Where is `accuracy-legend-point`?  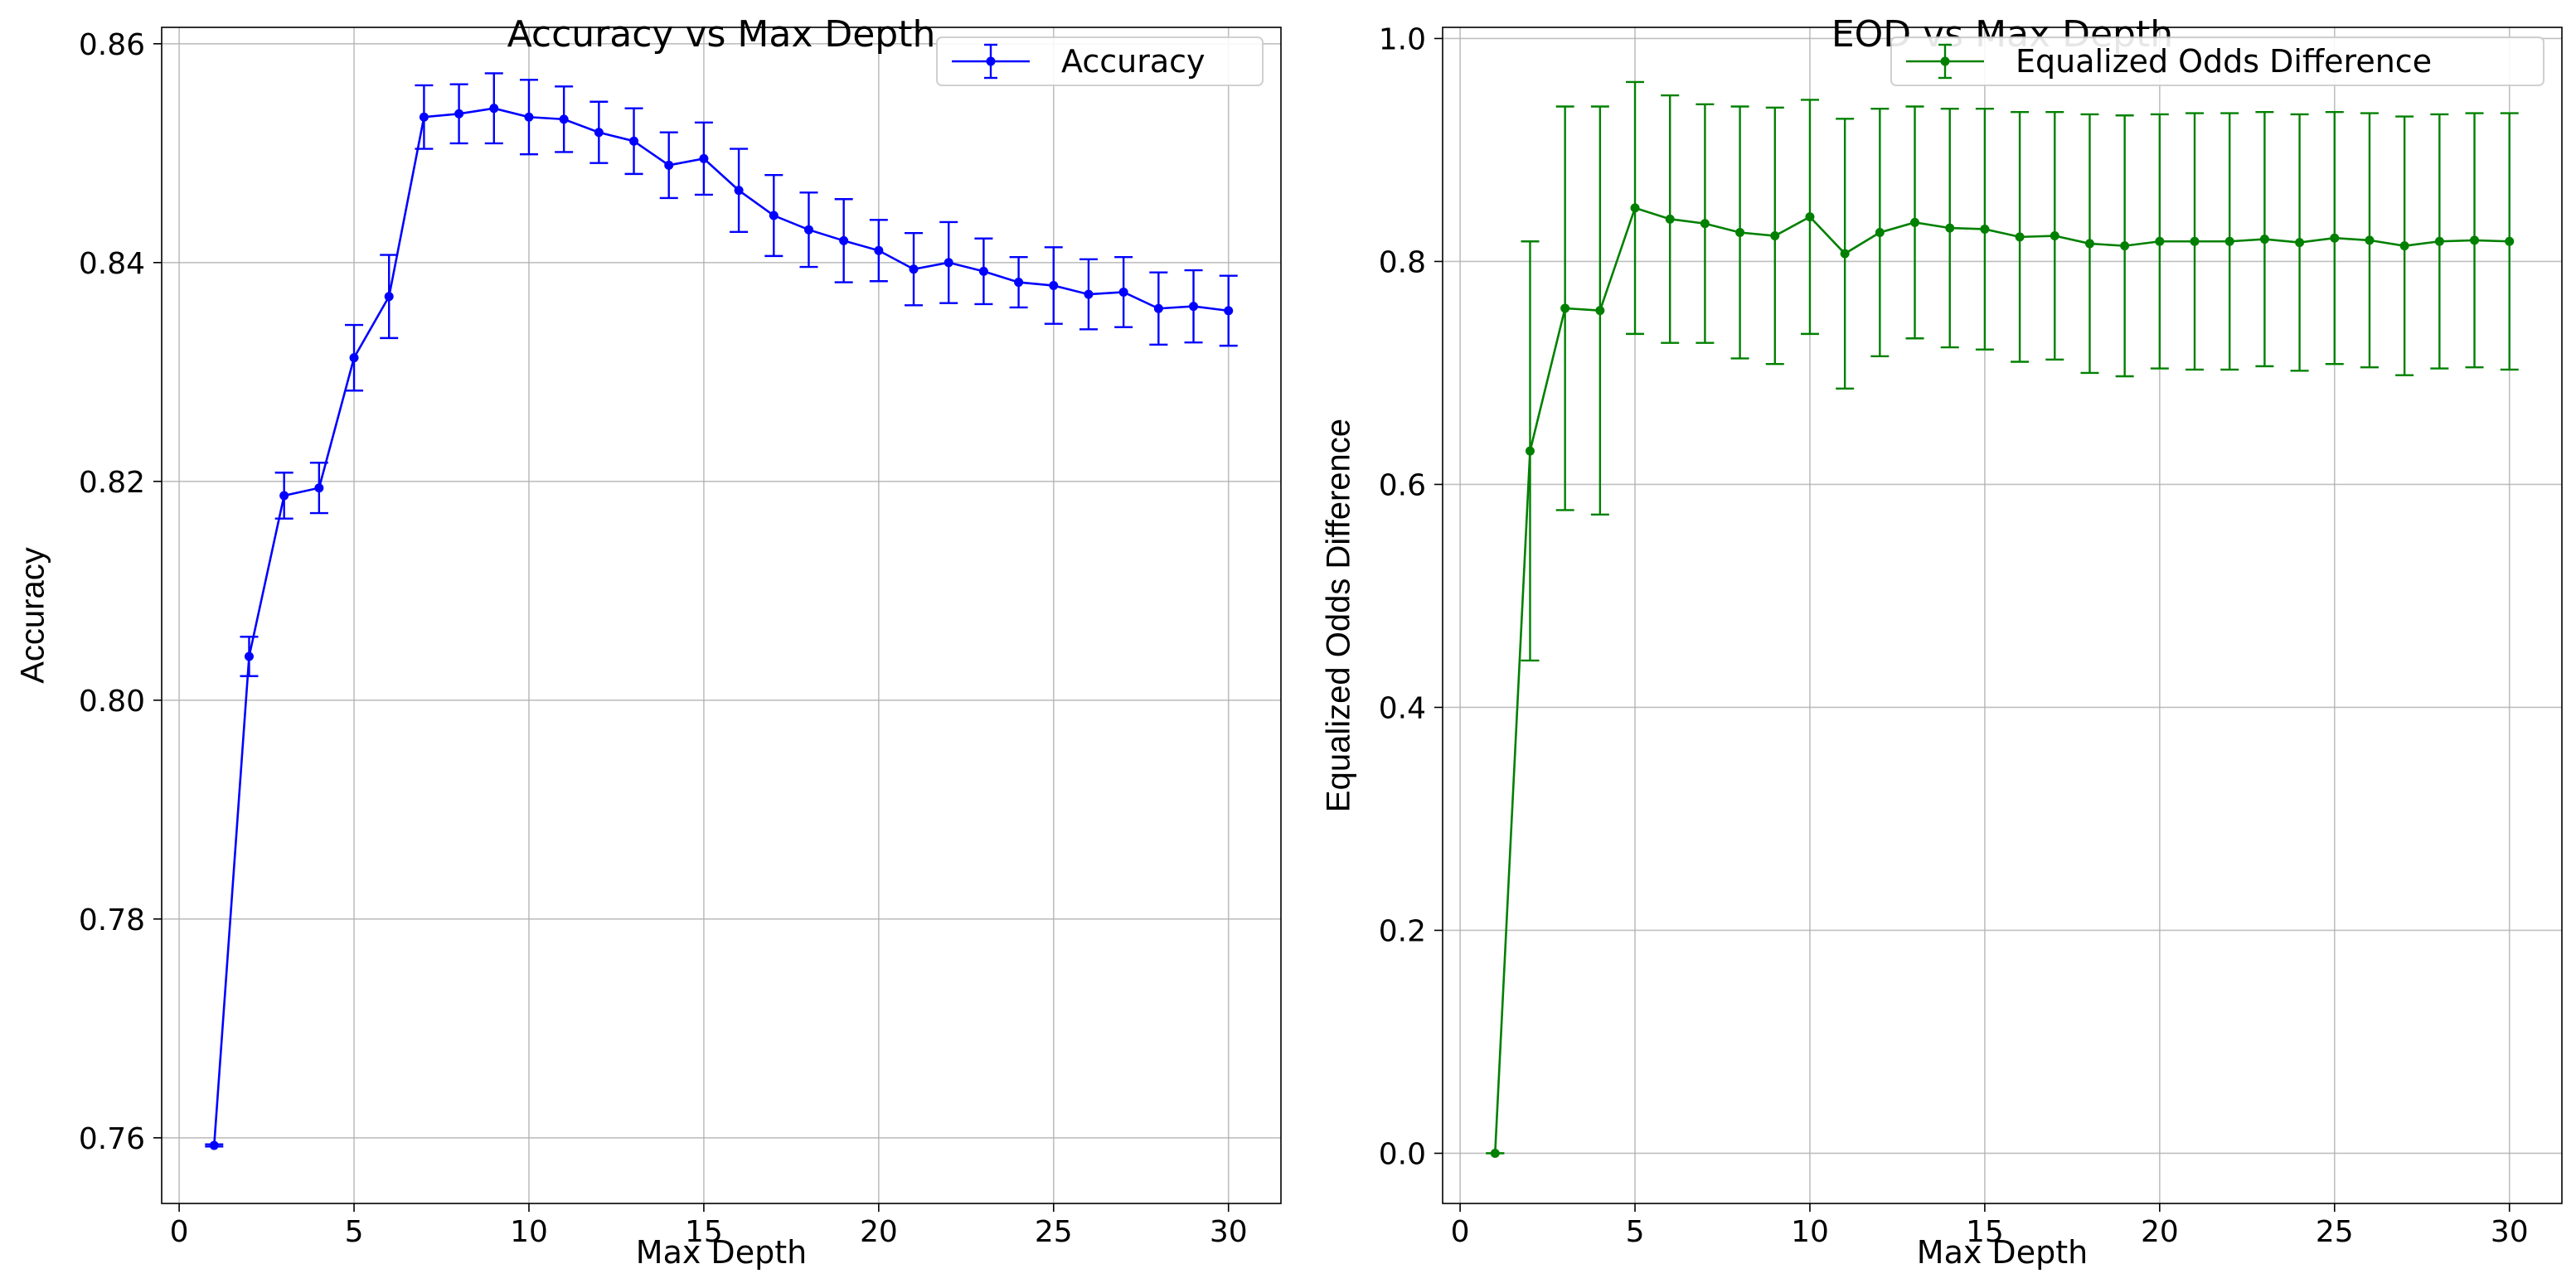
accuracy-legend-point is located at coordinates (991, 61).